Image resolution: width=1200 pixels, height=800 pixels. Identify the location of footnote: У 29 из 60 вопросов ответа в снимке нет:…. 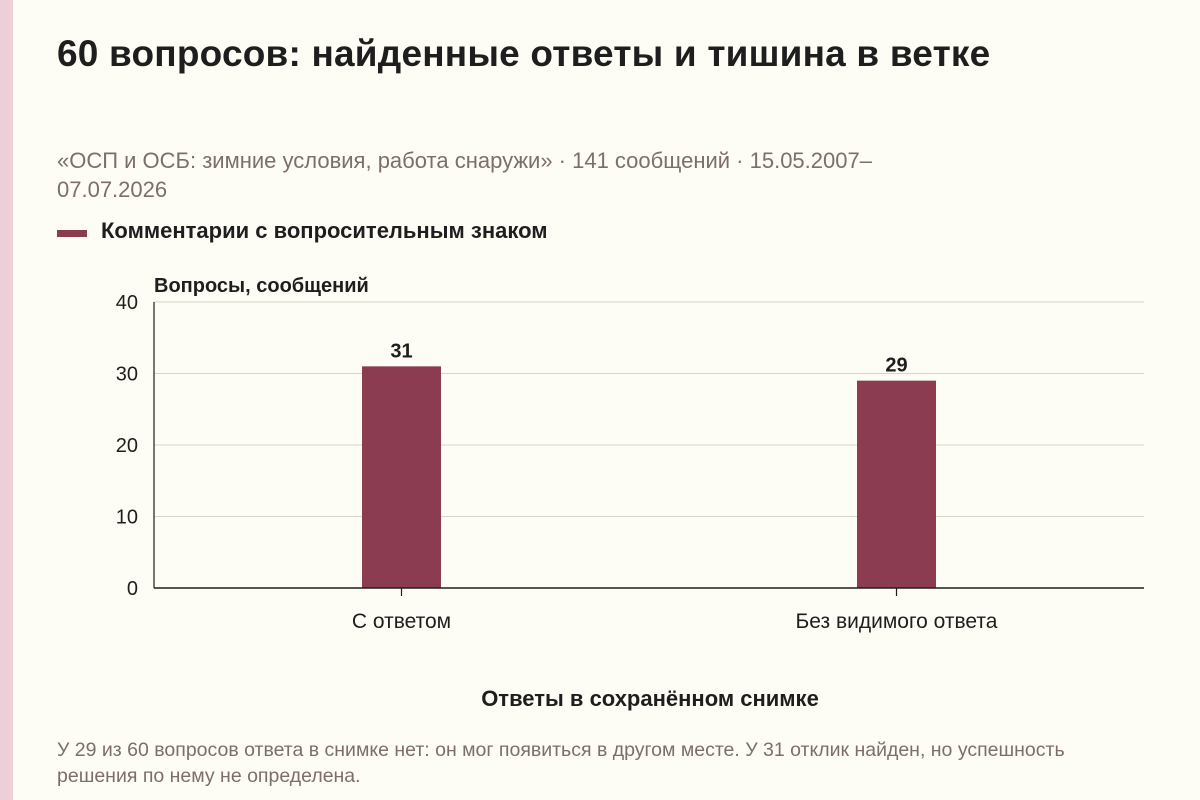
(561, 763).